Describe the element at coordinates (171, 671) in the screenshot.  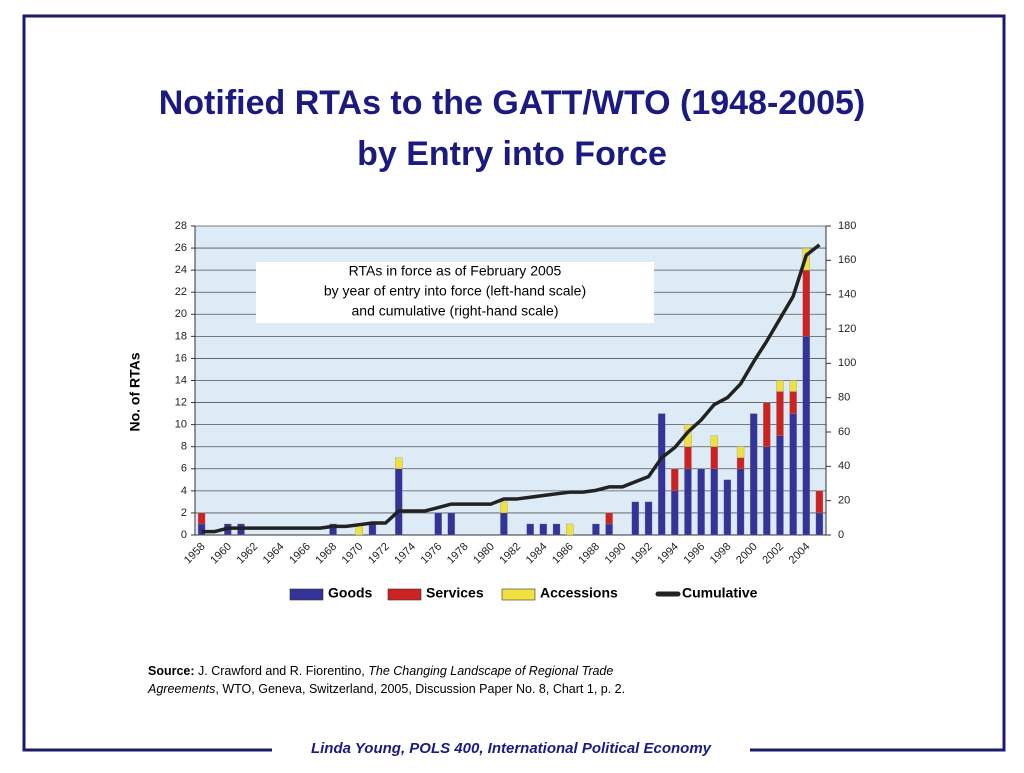
I see `source-label: Source:` at that location.